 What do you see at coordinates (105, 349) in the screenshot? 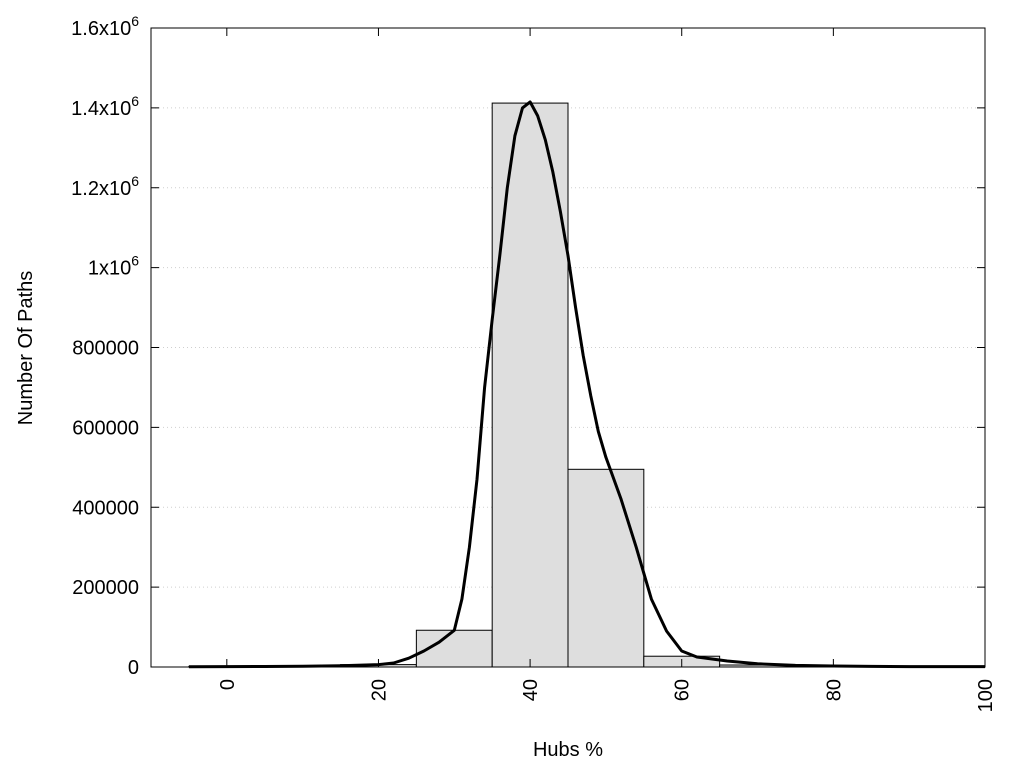
I see `y-tick-label: 800000` at bounding box center [105, 349].